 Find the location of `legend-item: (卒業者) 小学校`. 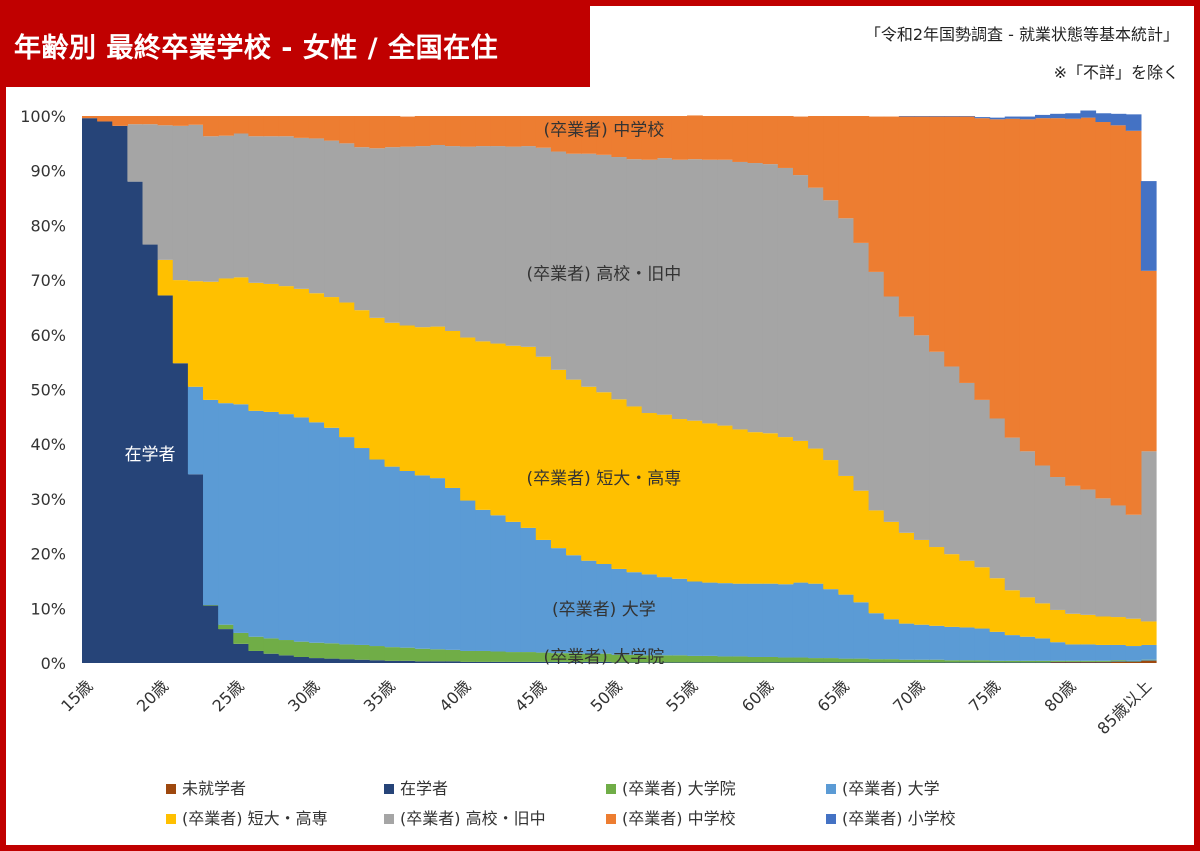

legend-item: (卒業者) 小学校 is located at coordinates (891, 818).